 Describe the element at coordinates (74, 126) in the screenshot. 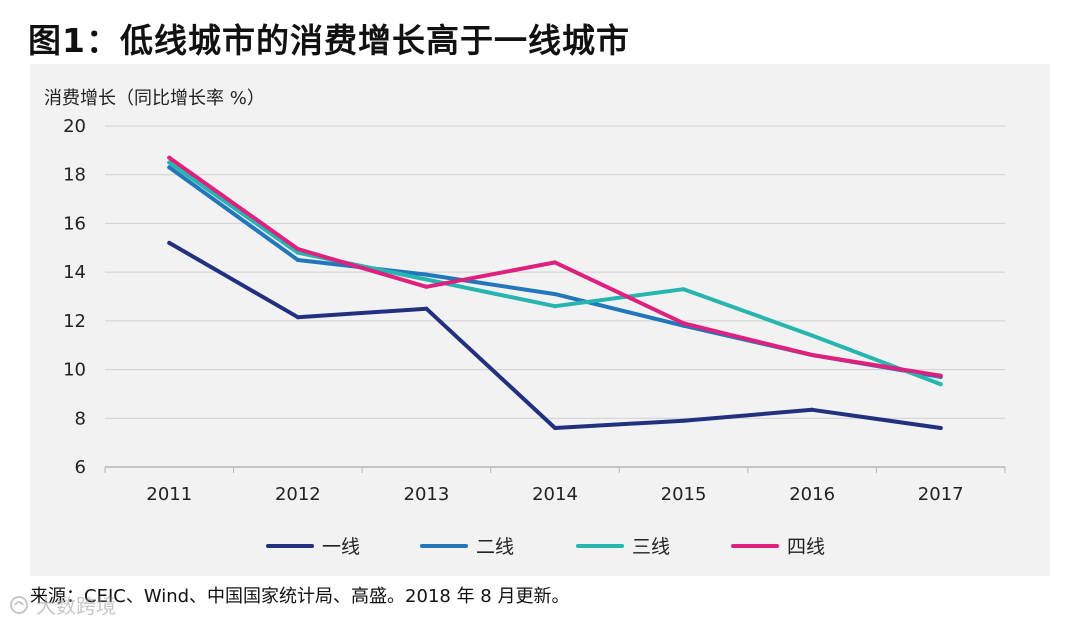

I see `y-tick-label: 20` at that location.